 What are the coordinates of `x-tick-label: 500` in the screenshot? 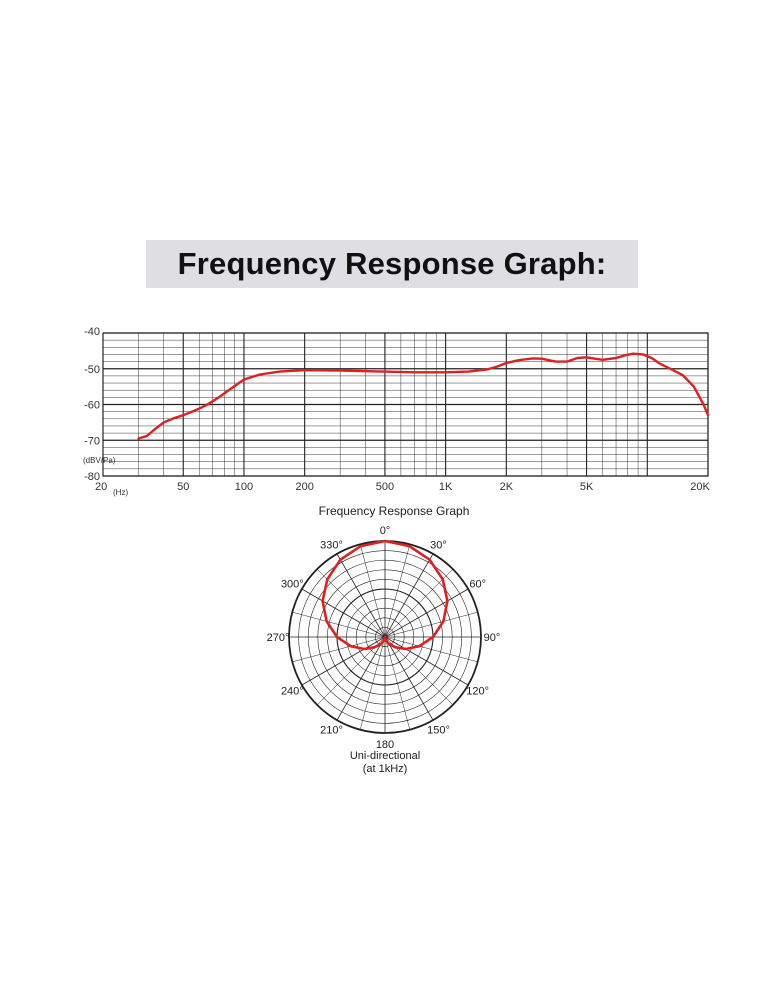 It's located at (385, 487).